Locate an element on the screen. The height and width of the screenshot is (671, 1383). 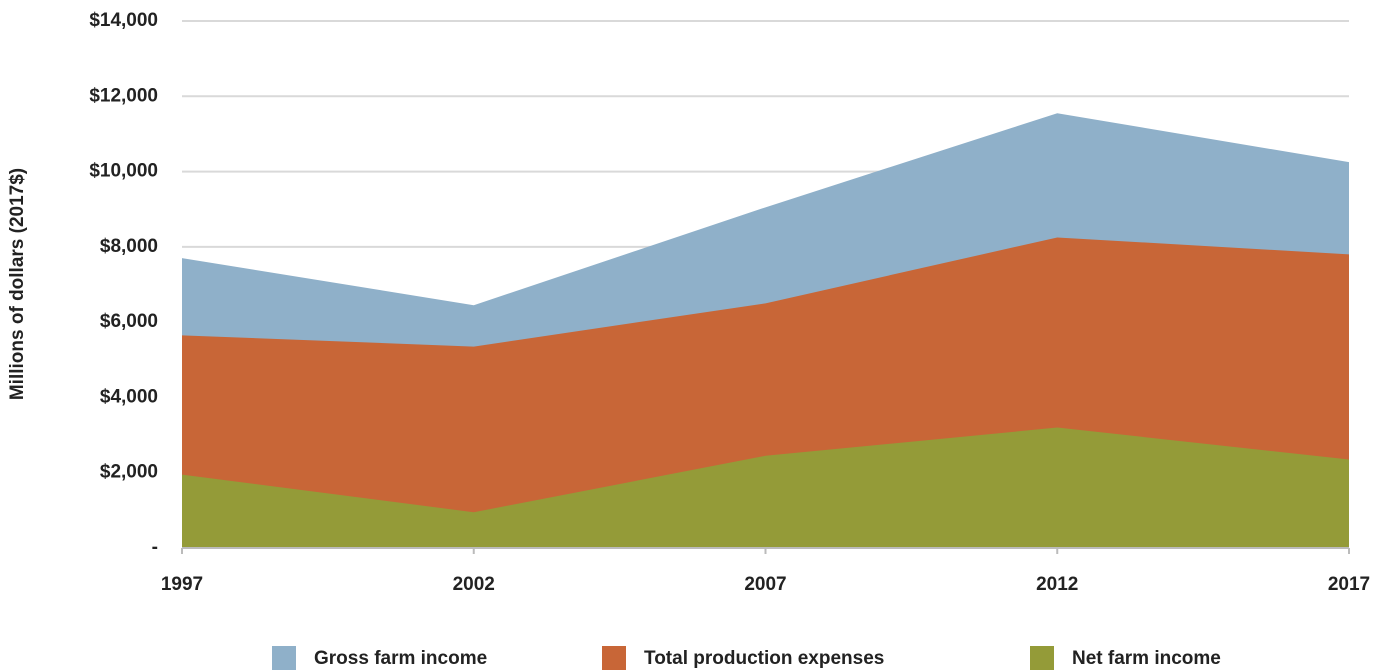
x-tick-label: 2002 is located at coordinates (474, 584).